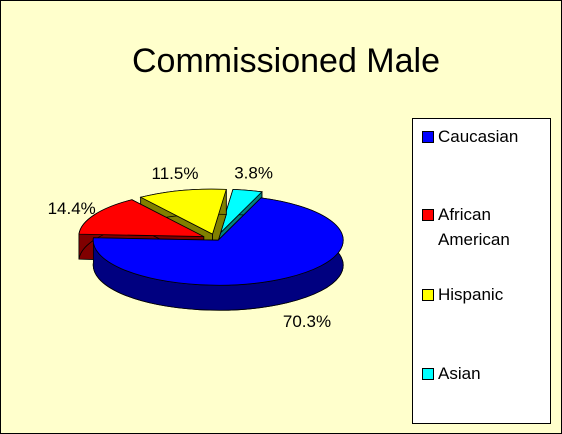  I want to click on data-label: 3.8%, so click(253, 172).